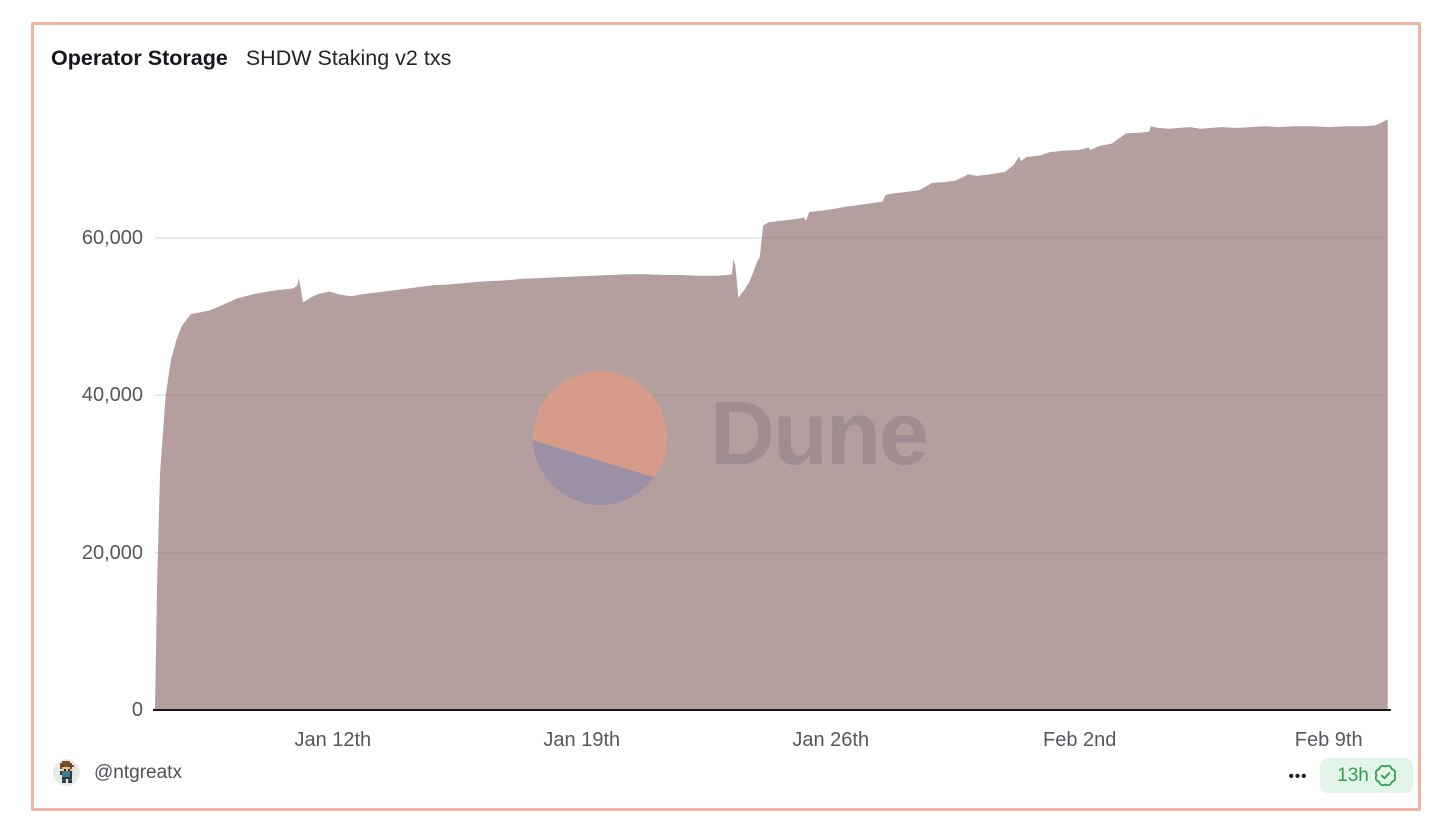 The height and width of the screenshot is (816, 1444). I want to click on more-options-button: •••, so click(1298, 776).